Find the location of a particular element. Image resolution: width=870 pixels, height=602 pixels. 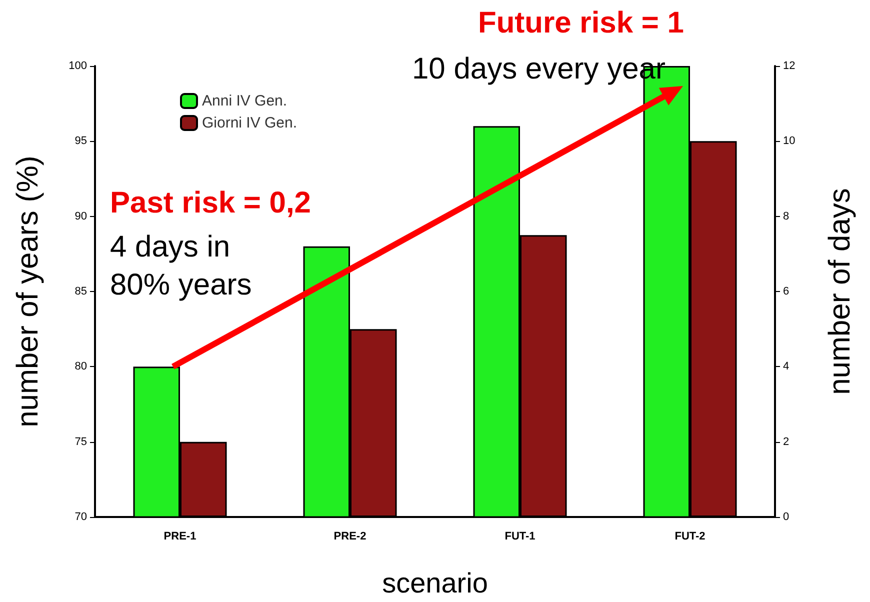

legend-label: Anni IV Gen. is located at coordinates (245, 101).